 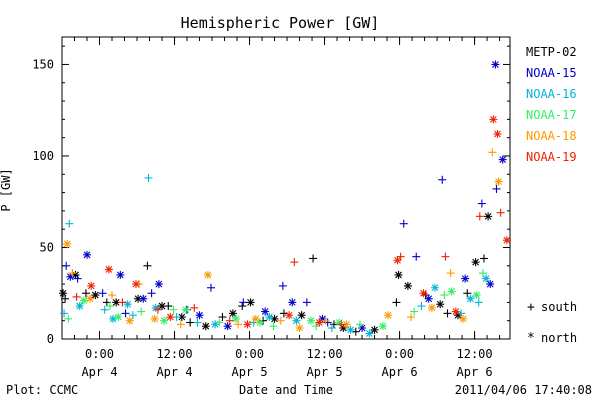 What do you see at coordinates (43, 156) in the screenshot?
I see `y-tick-label: 100` at bounding box center [43, 156].